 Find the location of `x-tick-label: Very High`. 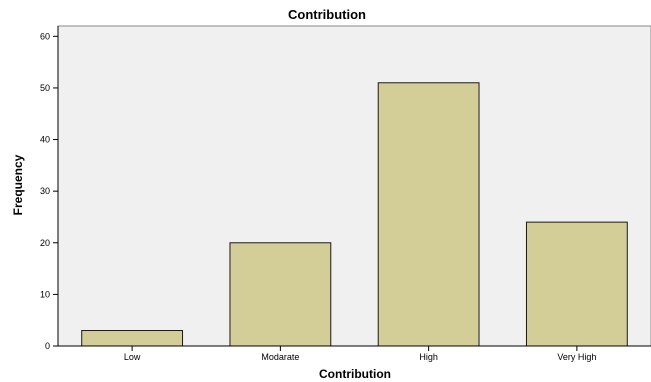

x-tick-label: Very High is located at coordinates (576, 357).